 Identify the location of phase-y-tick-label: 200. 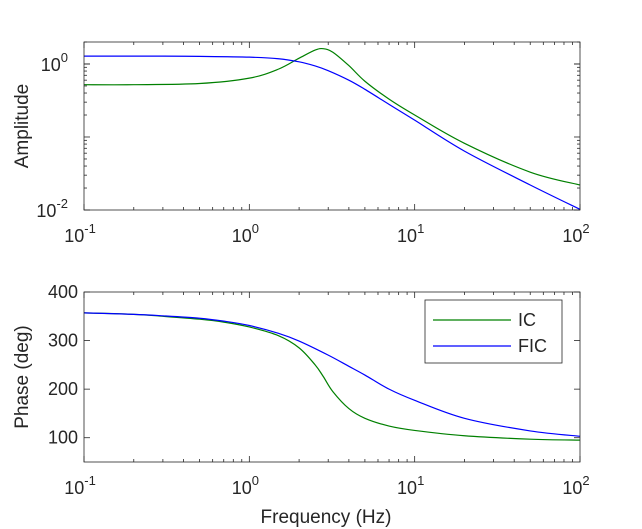
(63, 389).